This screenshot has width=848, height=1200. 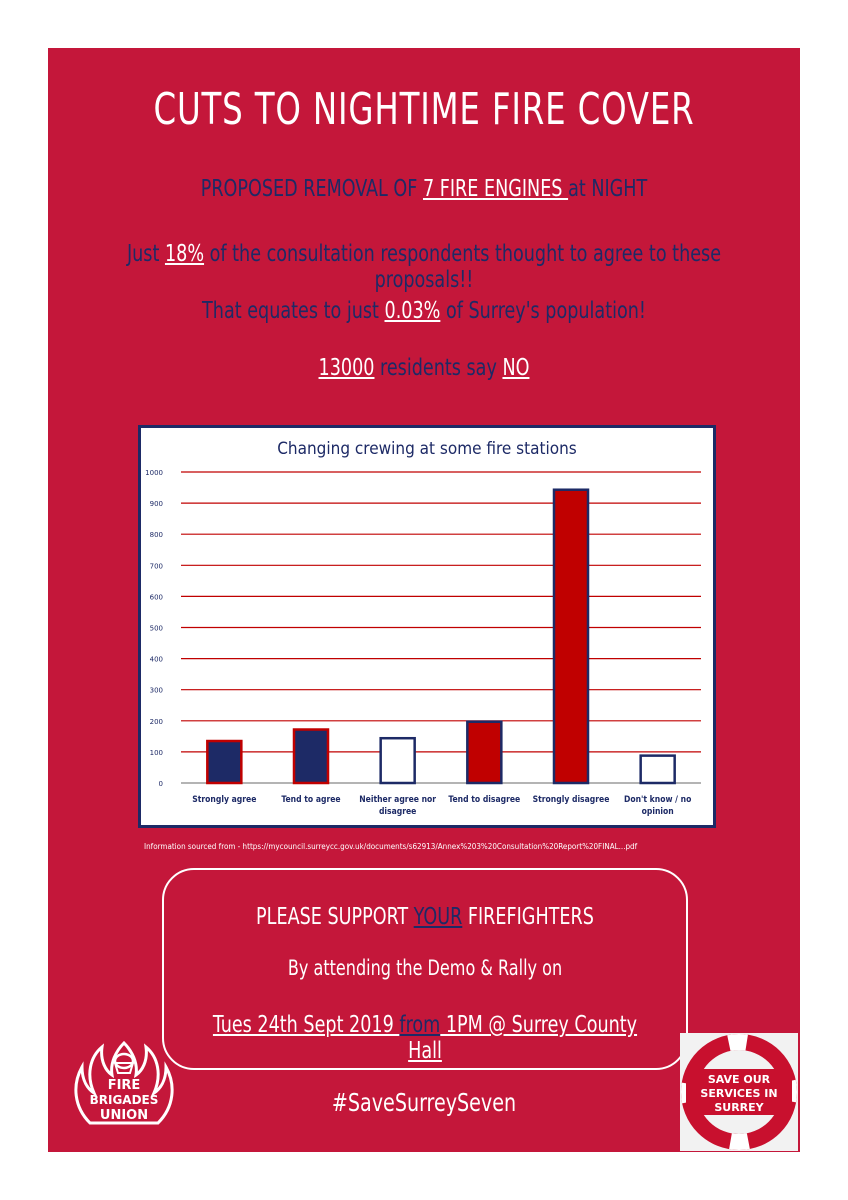 I want to click on support-your: YOUR, so click(x=438, y=917).